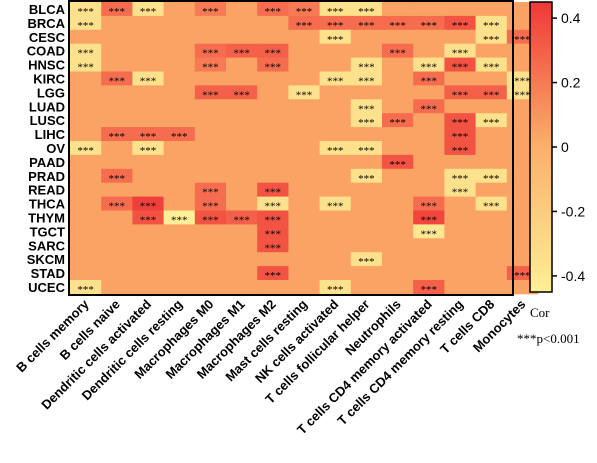 This screenshot has width=597, height=463. What do you see at coordinates (46, 259) in the screenshot?
I see `row-label: SKCM` at bounding box center [46, 259].